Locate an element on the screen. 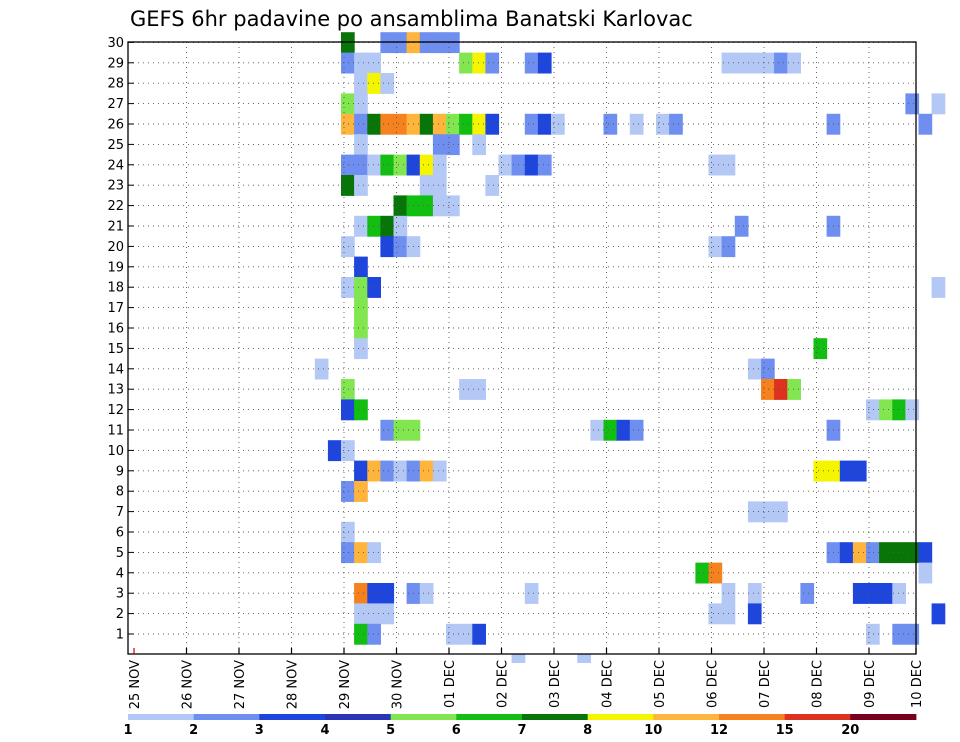 The image size is (960, 742). x-tick-label: 27 NOV is located at coordinates (240, 684).